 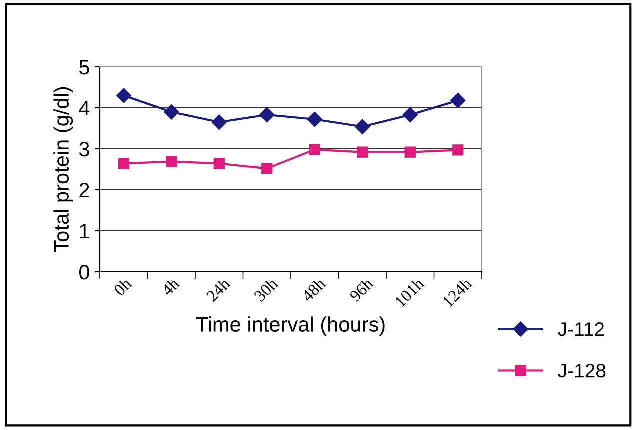 What do you see at coordinates (84, 149) in the screenshot?
I see `y-tick-label: 3` at bounding box center [84, 149].